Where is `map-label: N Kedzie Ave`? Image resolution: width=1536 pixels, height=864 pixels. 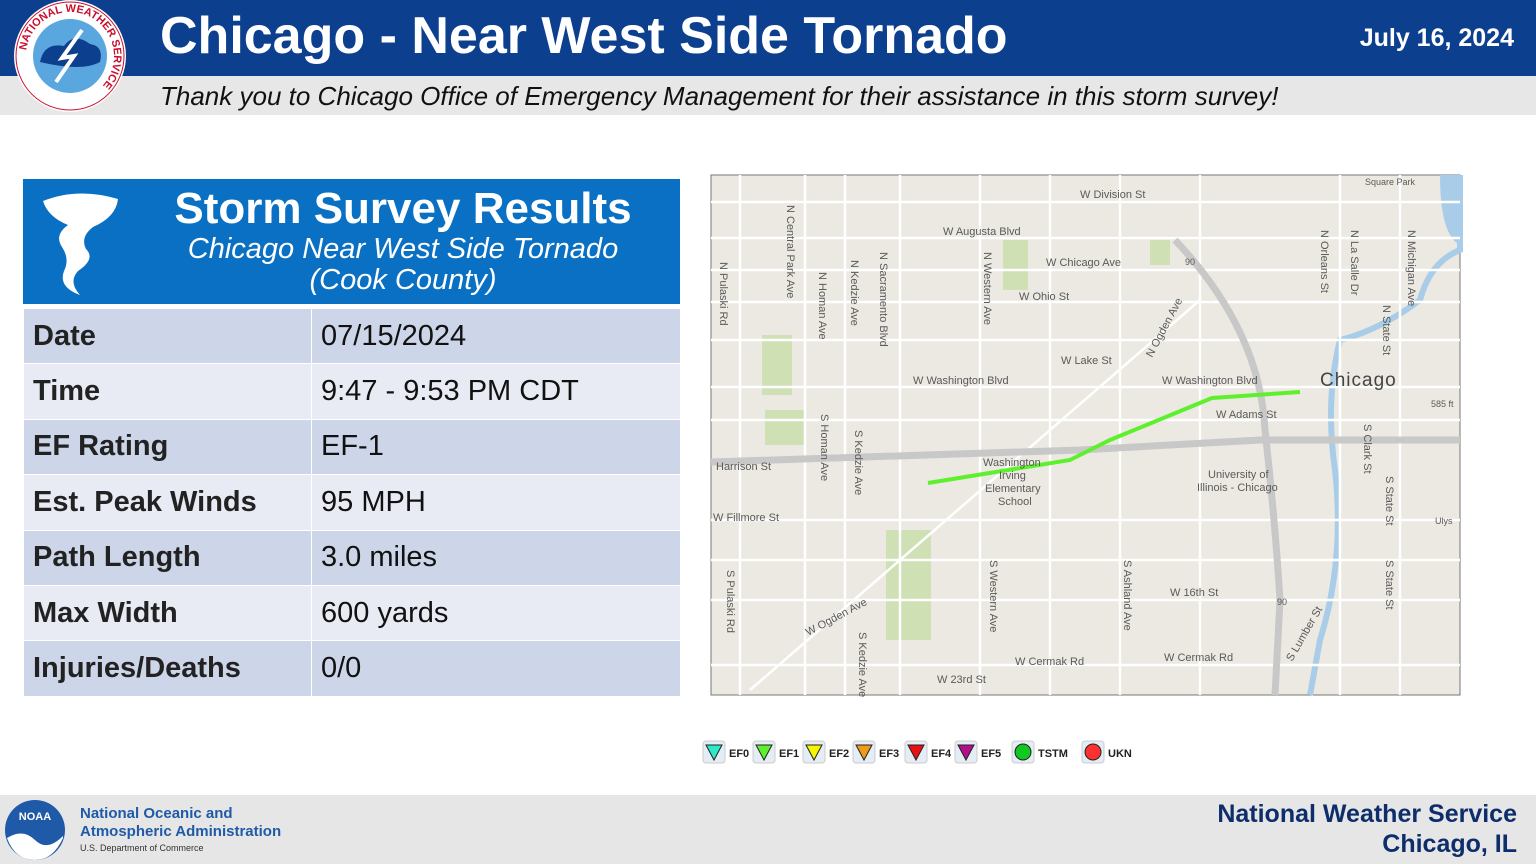 map-label: N Kedzie Ave is located at coordinates (854, 293).